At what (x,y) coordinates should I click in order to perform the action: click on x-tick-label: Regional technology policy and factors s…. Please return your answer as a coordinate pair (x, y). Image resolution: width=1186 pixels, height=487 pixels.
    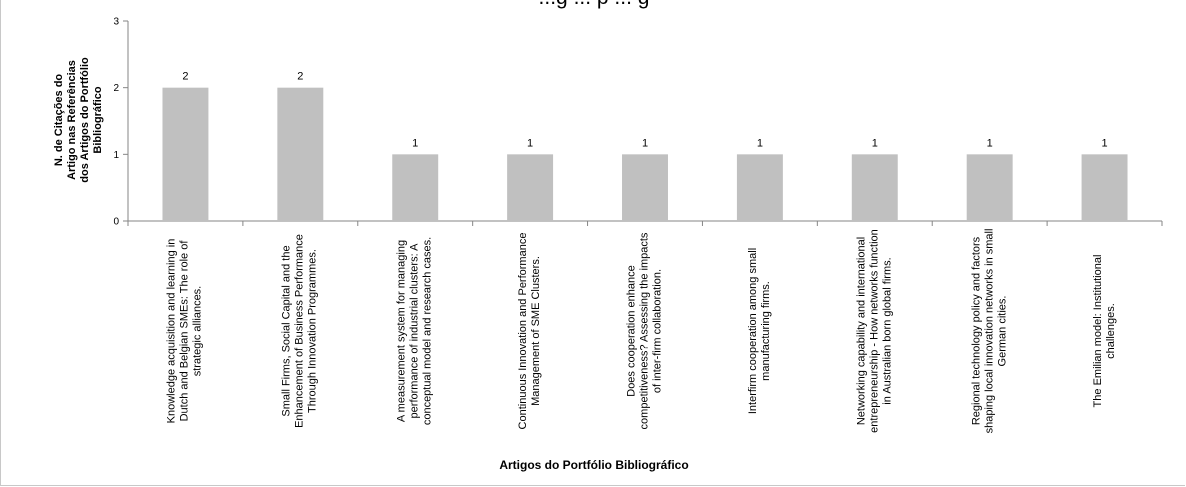
    Looking at the image, I should click on (989, 331).